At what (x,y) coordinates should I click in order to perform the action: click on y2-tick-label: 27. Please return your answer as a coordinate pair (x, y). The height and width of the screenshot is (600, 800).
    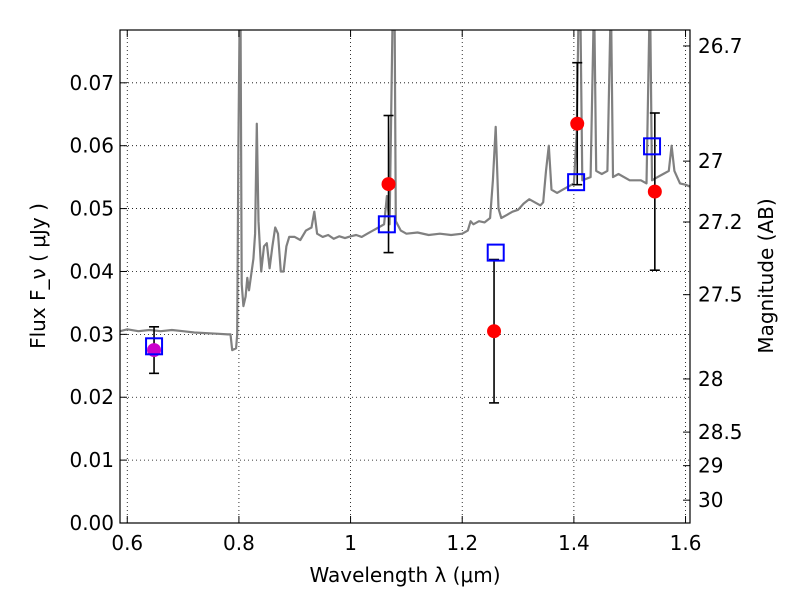
    Looking at the image, I should click on (710, 161).